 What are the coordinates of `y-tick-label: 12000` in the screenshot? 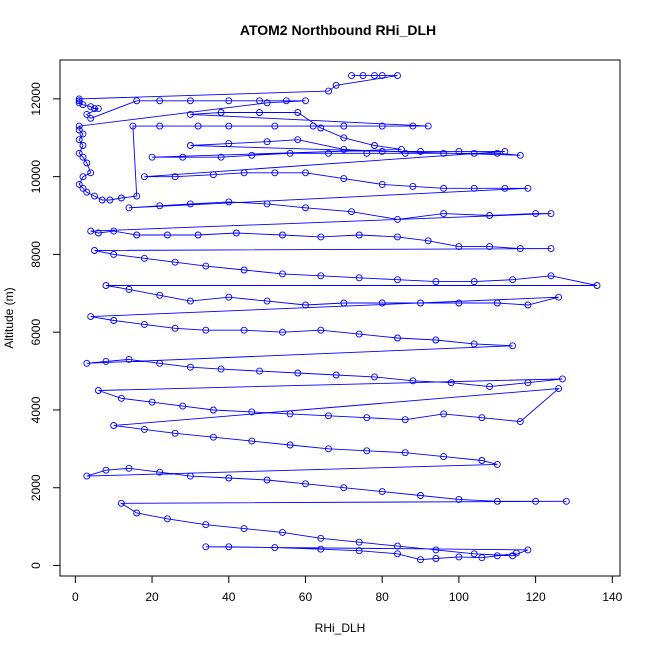 It's located at (36, 99).